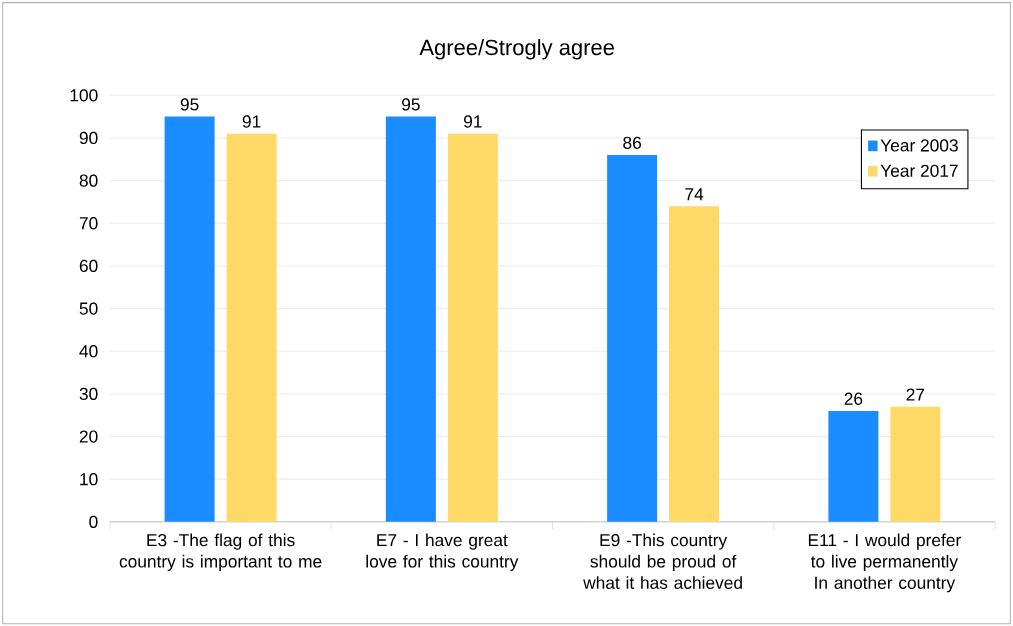  What do you see at coordinates (89, 479) in the screenshot?
I see `y-tick-label: 10` at bounding box center [89, 479].